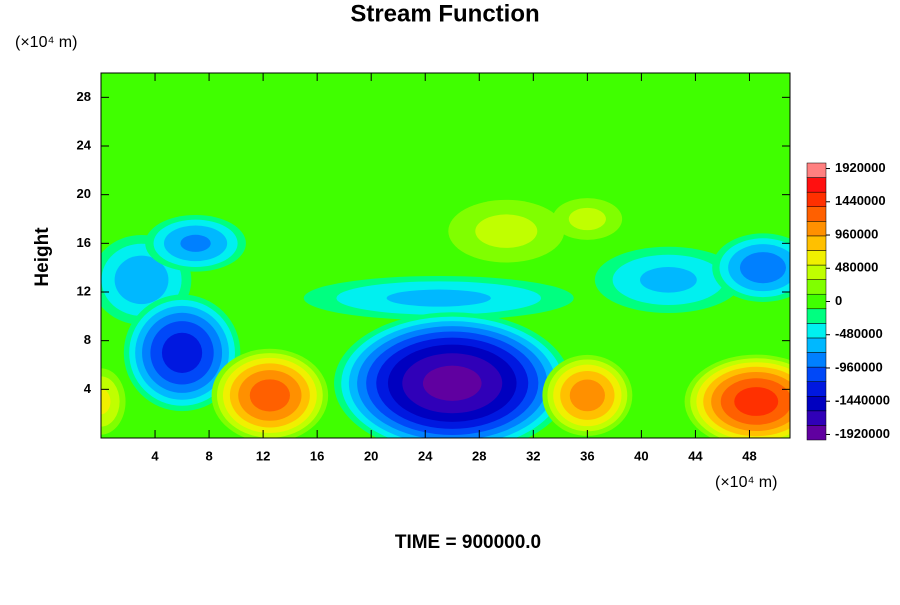 This screenshot has height=605, width=900. I want to click on x-tick-label: 44, so click(695, 455).